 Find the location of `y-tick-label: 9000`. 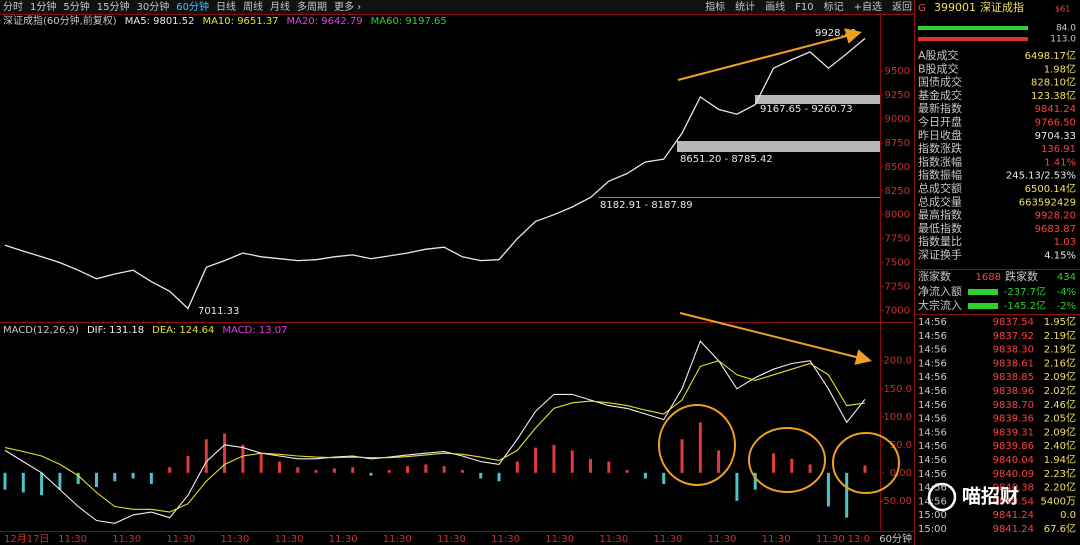

y-tick-label: 9000 is located at coordinates (897, 119).